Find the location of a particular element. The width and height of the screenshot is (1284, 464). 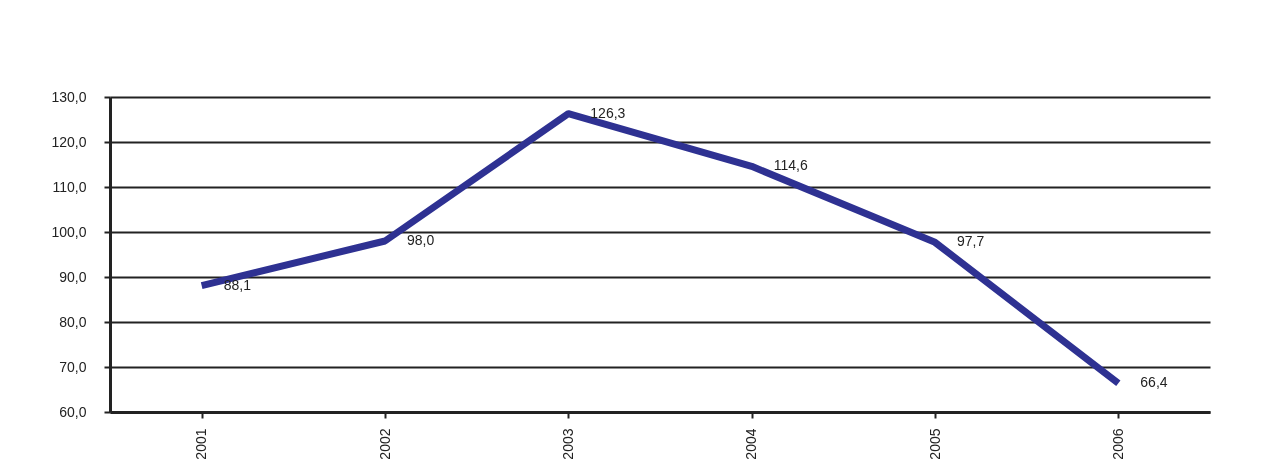

y-tick-label: 60,0 is located at coordinates (73, 411).